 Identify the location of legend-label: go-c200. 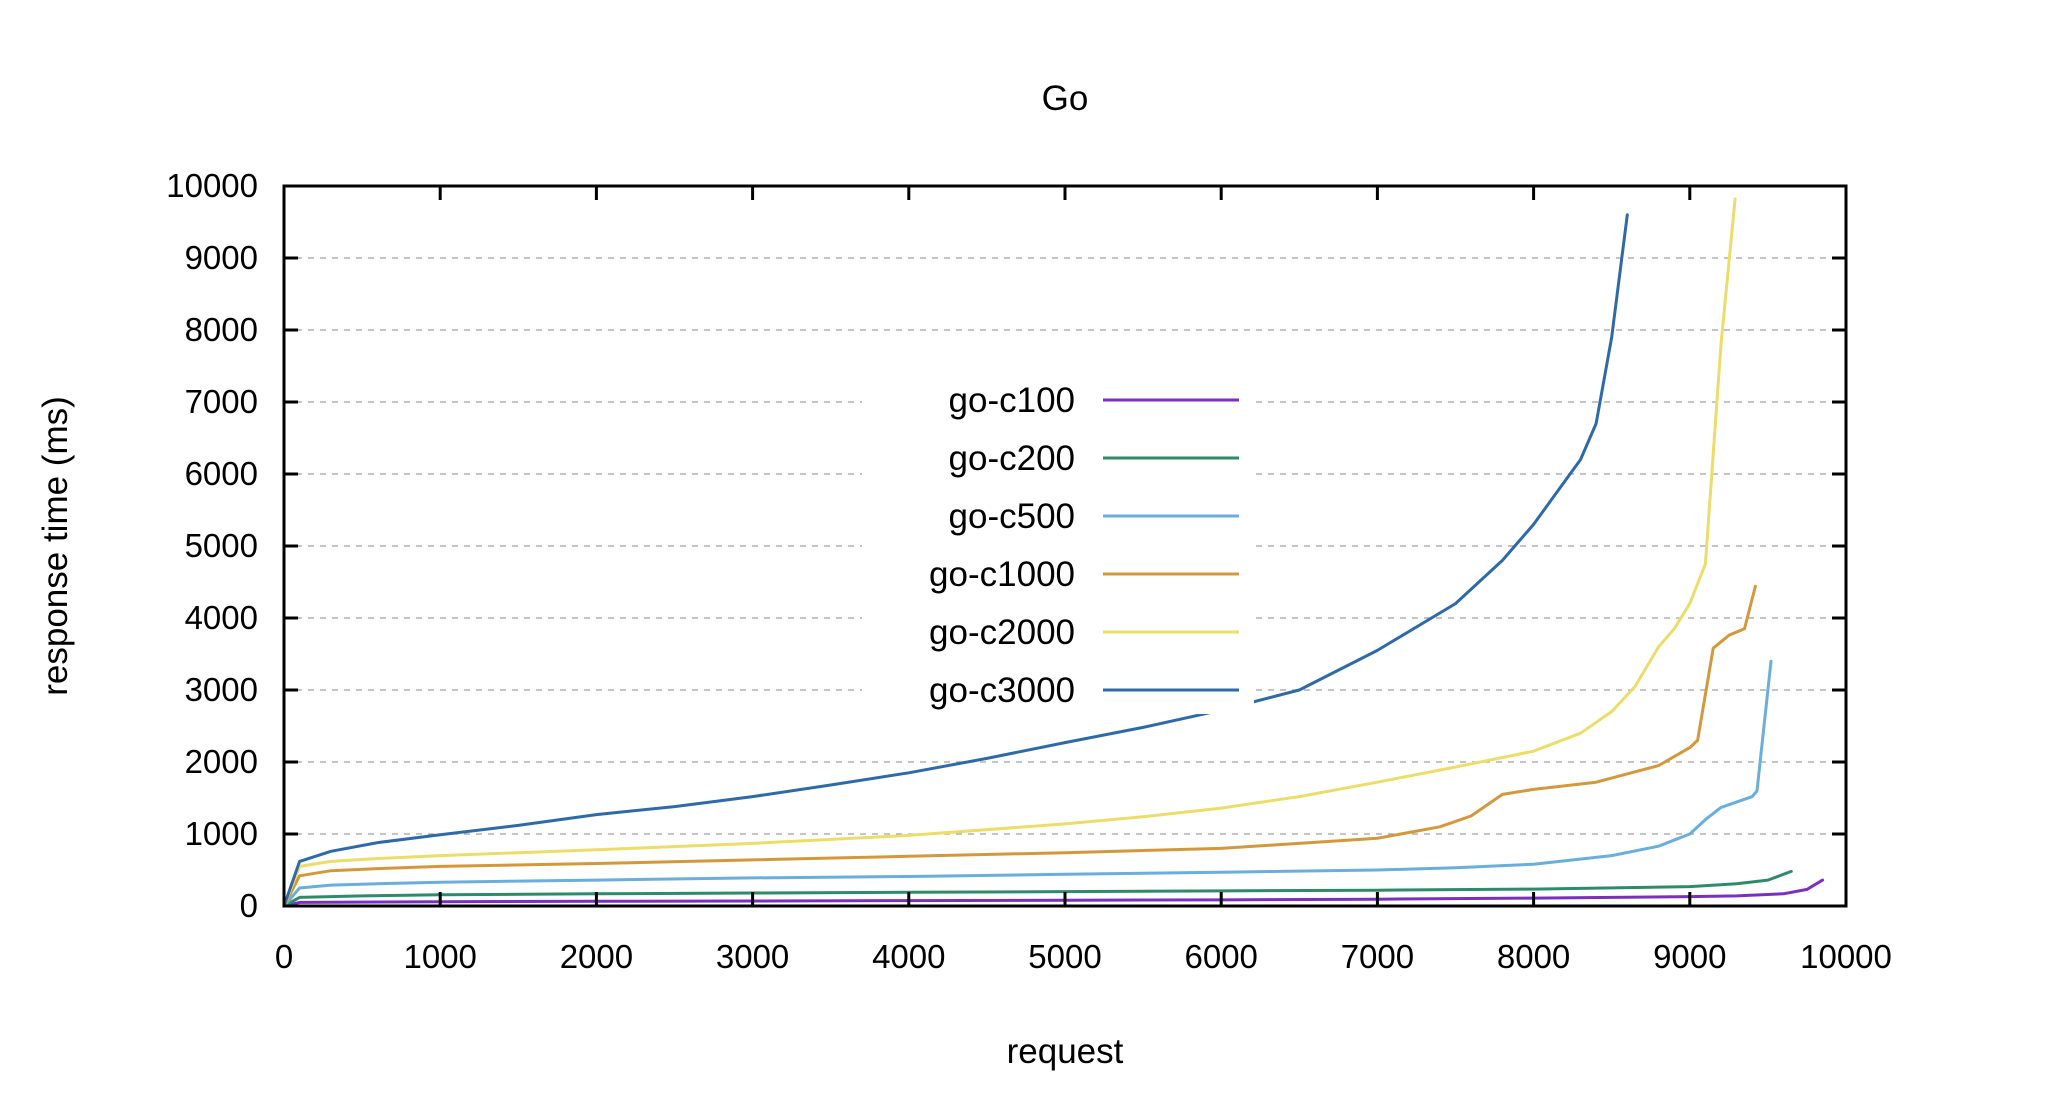
(1012, 458).